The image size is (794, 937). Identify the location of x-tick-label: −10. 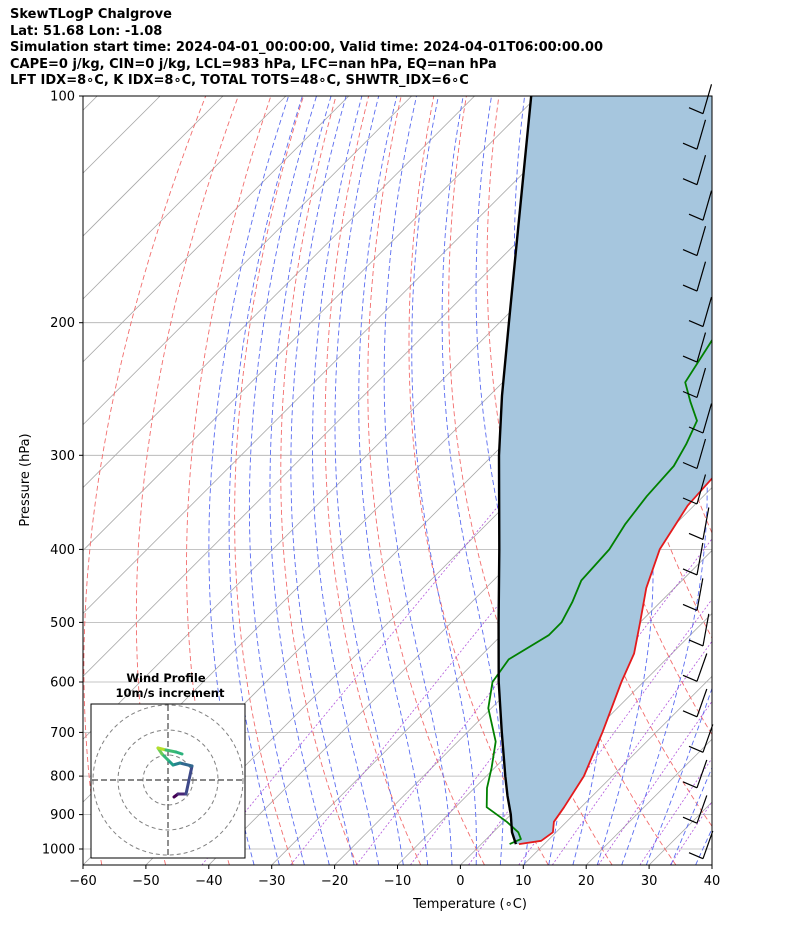
(397, 881).